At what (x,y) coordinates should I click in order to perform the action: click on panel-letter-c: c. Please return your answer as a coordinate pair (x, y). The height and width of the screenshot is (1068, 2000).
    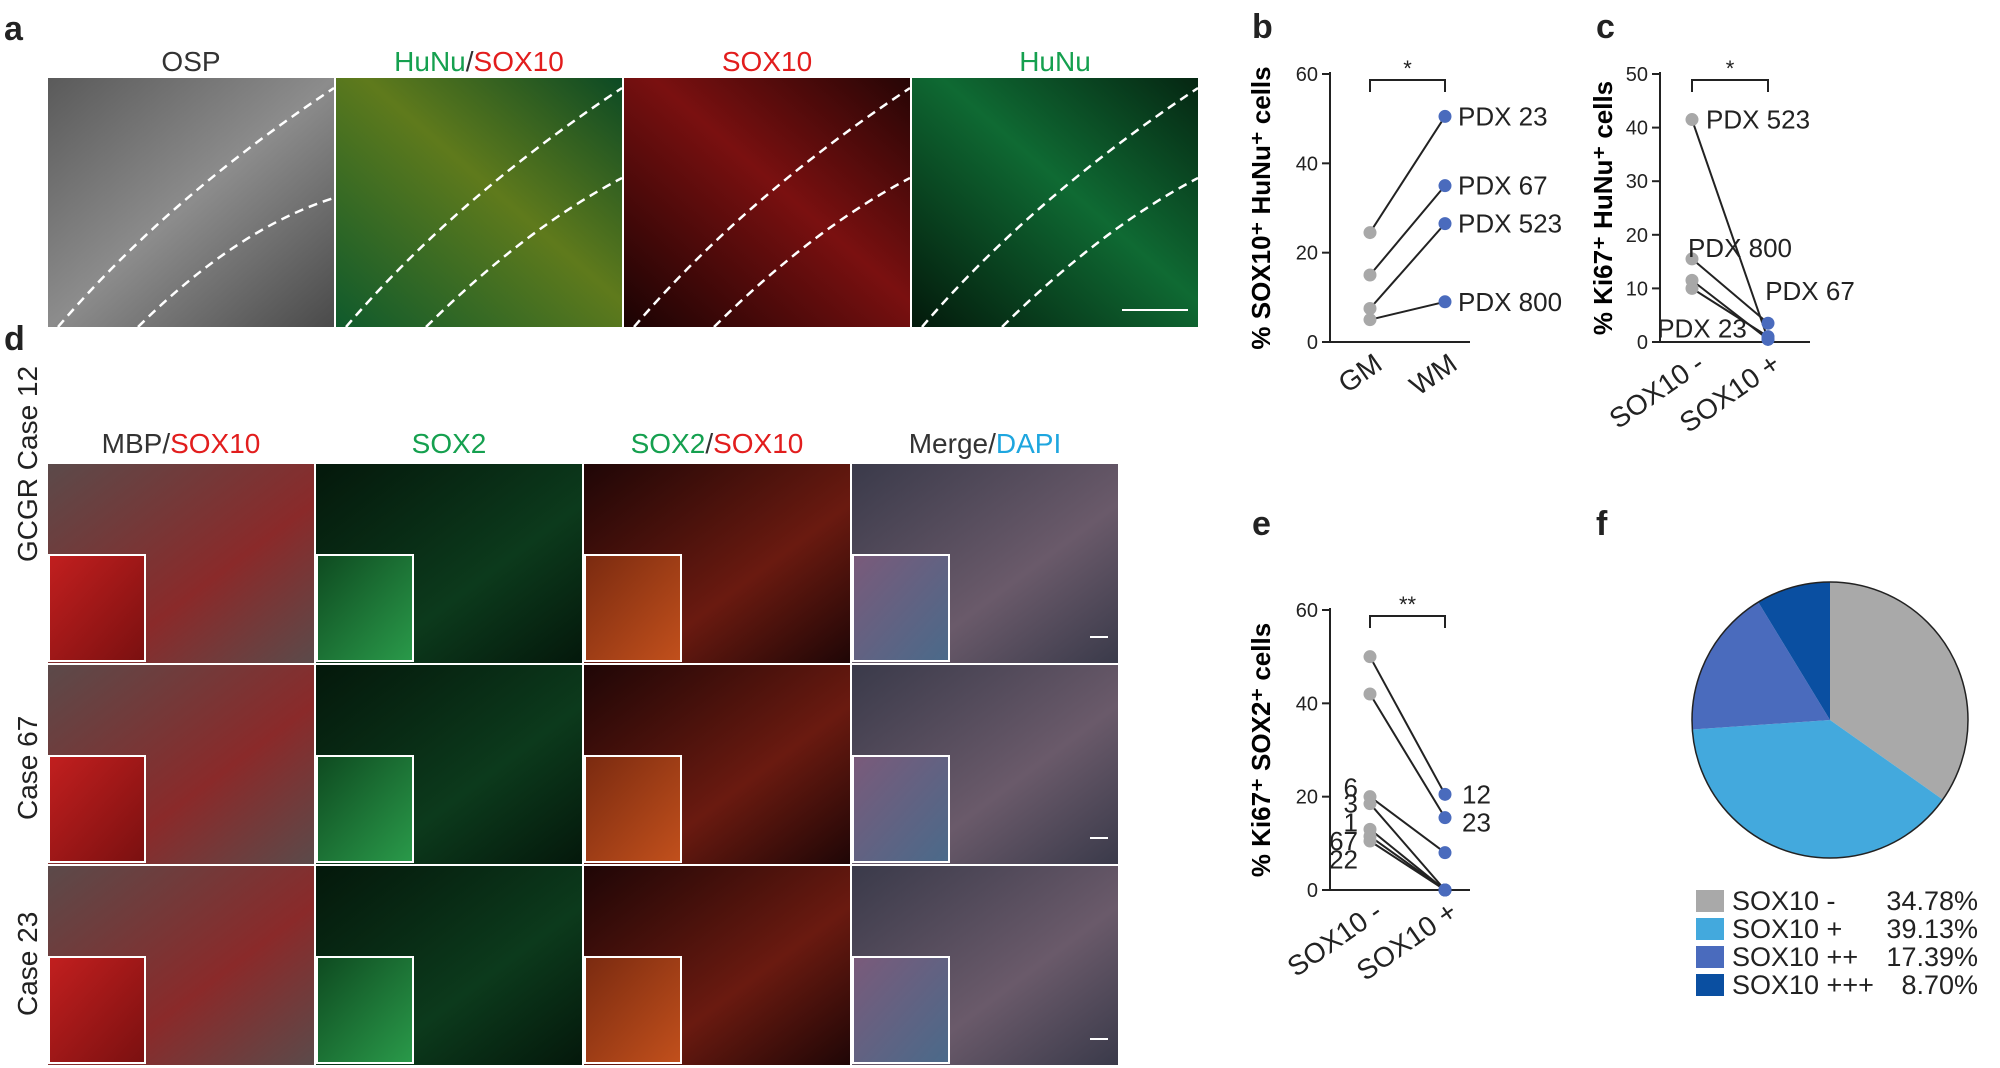
    Looking at the image, I should click on (1605, 27).